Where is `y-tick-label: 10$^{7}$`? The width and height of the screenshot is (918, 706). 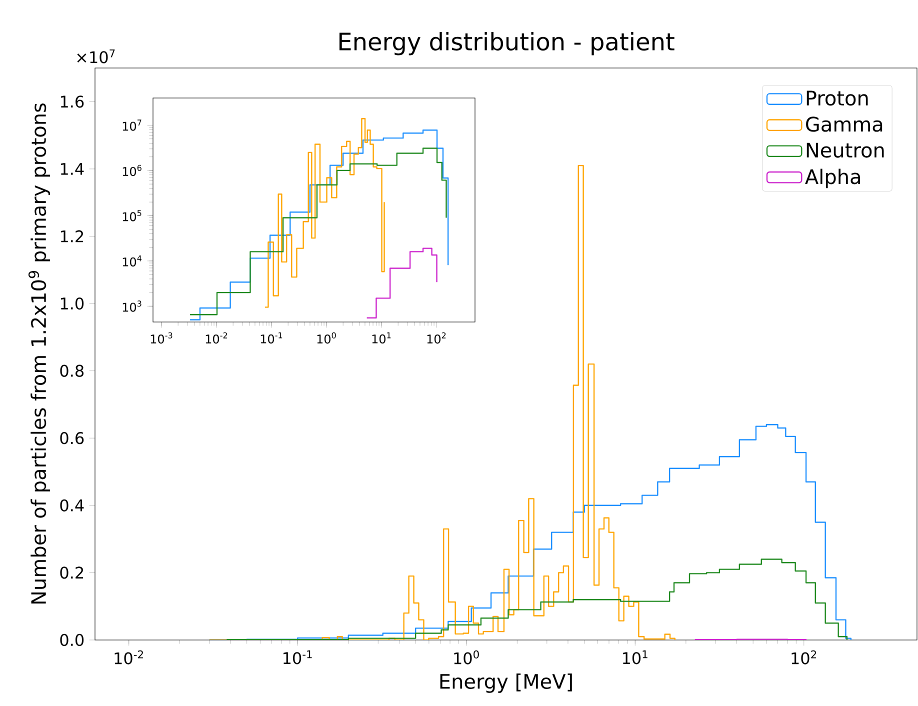
y-tick-label: 10$^{7}$ is located at coordinates (132, 125).